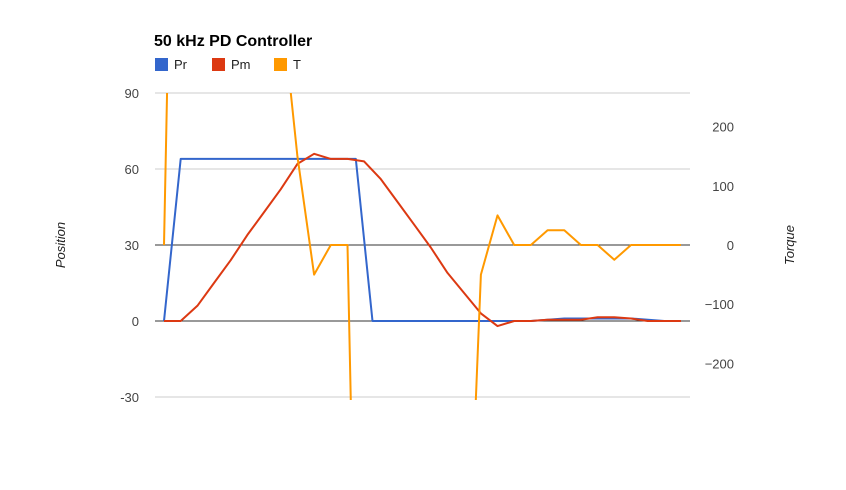 The width and height of the screenshot is (846, 490). I want to click on chart-title: 50 kHz PD Controller, so click(233, 41).